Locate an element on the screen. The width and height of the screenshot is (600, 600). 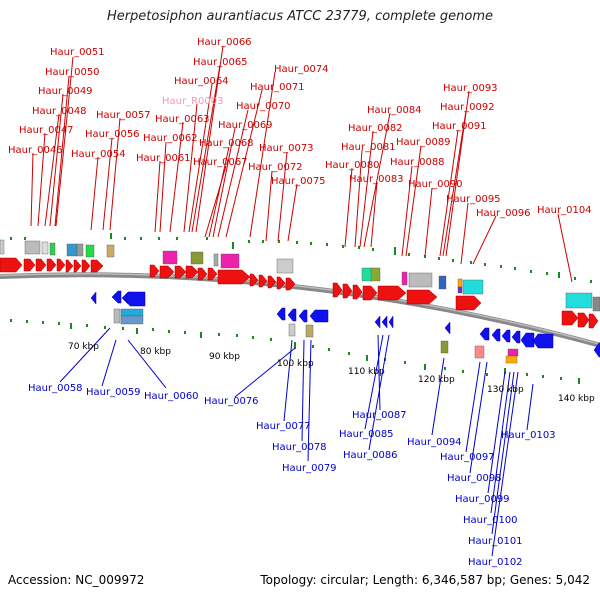
gene-label: Haur_0048 is located at coordinates (59, 111).